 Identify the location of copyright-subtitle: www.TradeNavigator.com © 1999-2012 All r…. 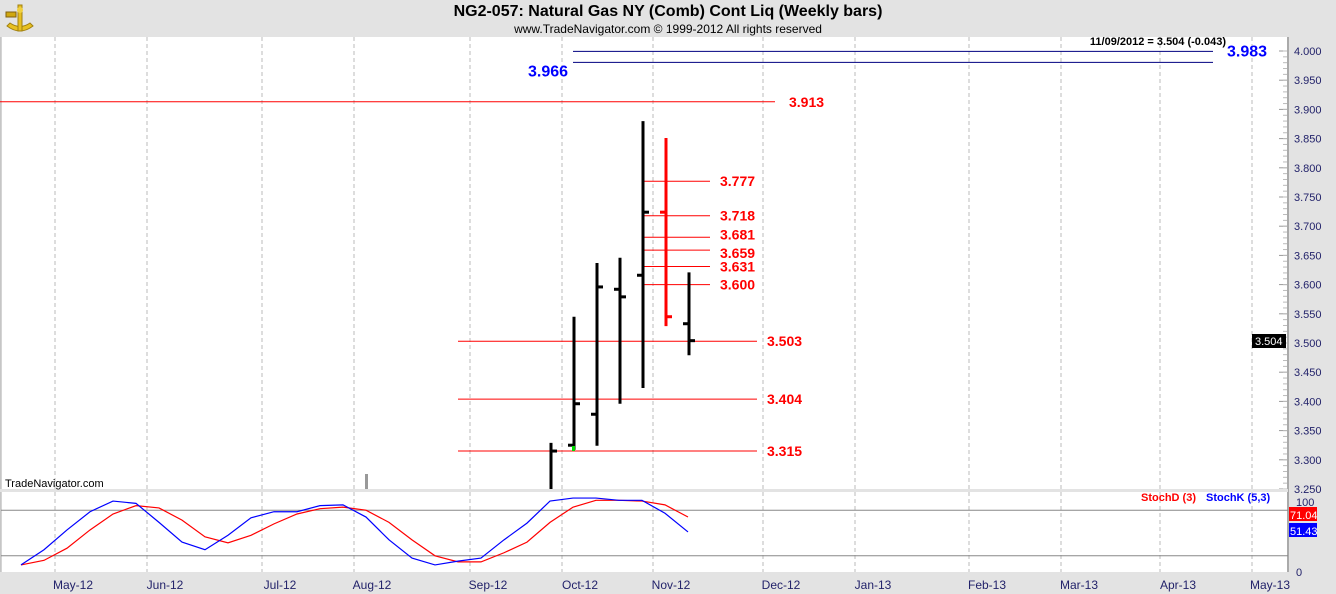
(668, 29).